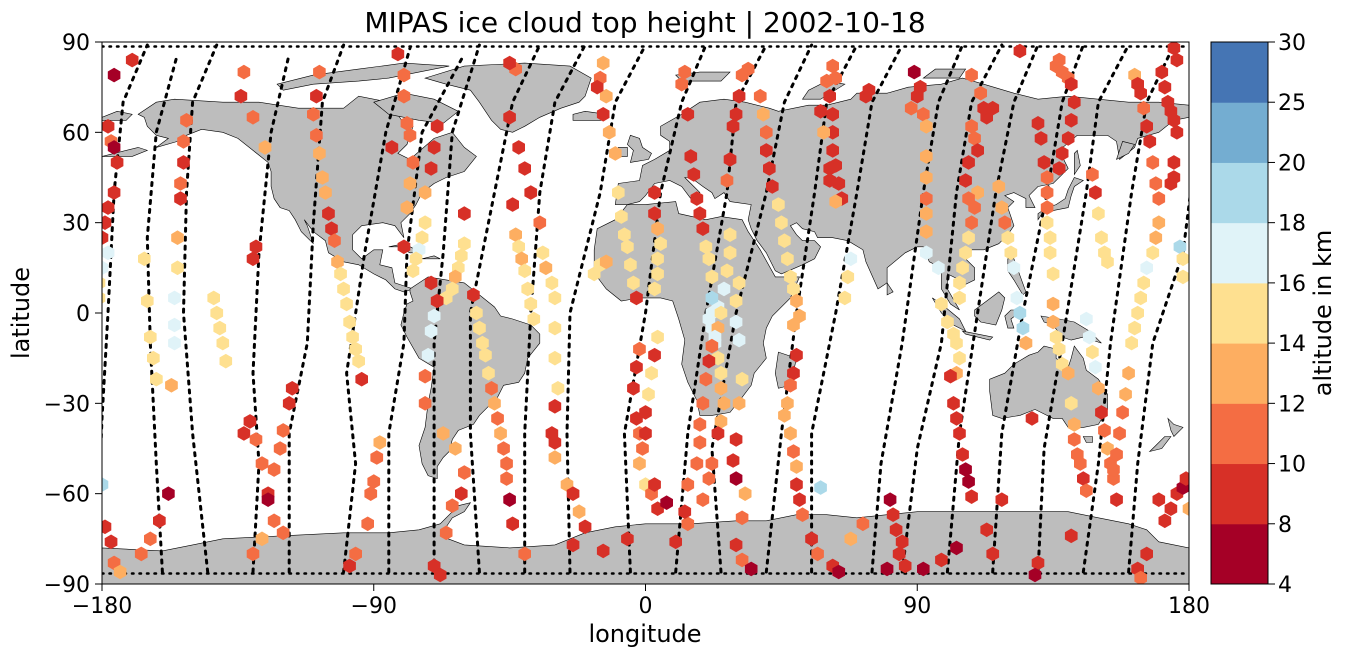 This screenshot has width=1345, height=657. Describe the element at coordinates (21, 313) in the screenshot. I see `y-axis-label: latitude` at that location.